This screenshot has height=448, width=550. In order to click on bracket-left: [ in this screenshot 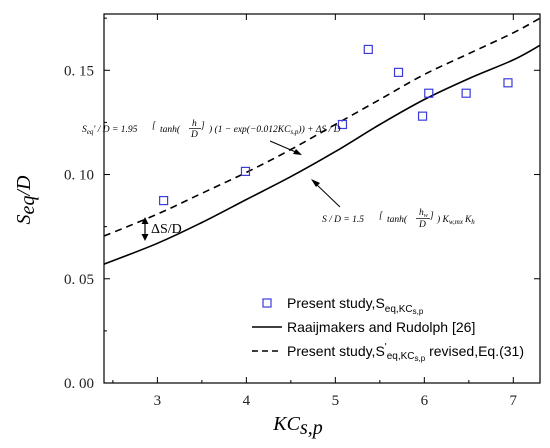, I will do `click(154, 126)`.